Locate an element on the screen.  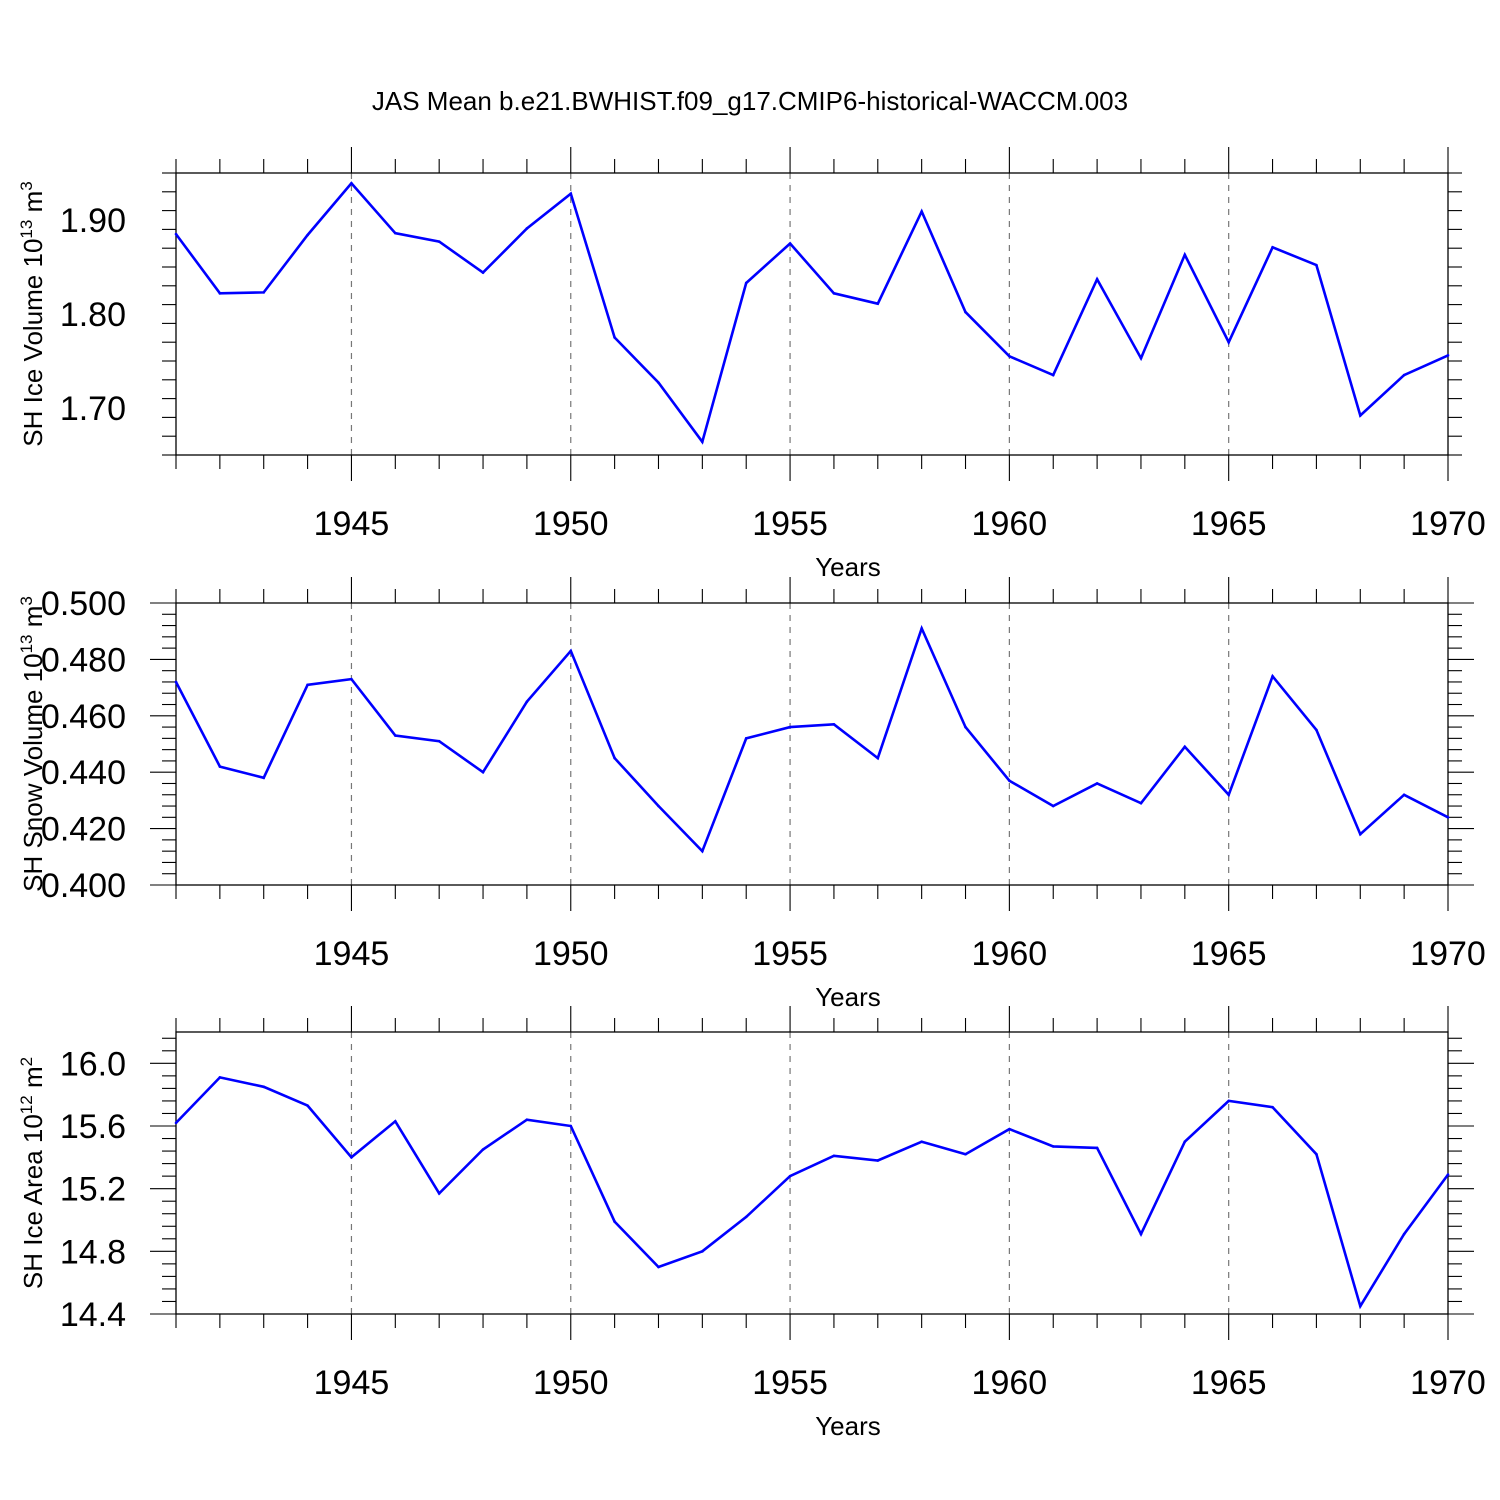
y-axis-label-text: SH Ice Volume 10 is located at coordinates (33, 343).